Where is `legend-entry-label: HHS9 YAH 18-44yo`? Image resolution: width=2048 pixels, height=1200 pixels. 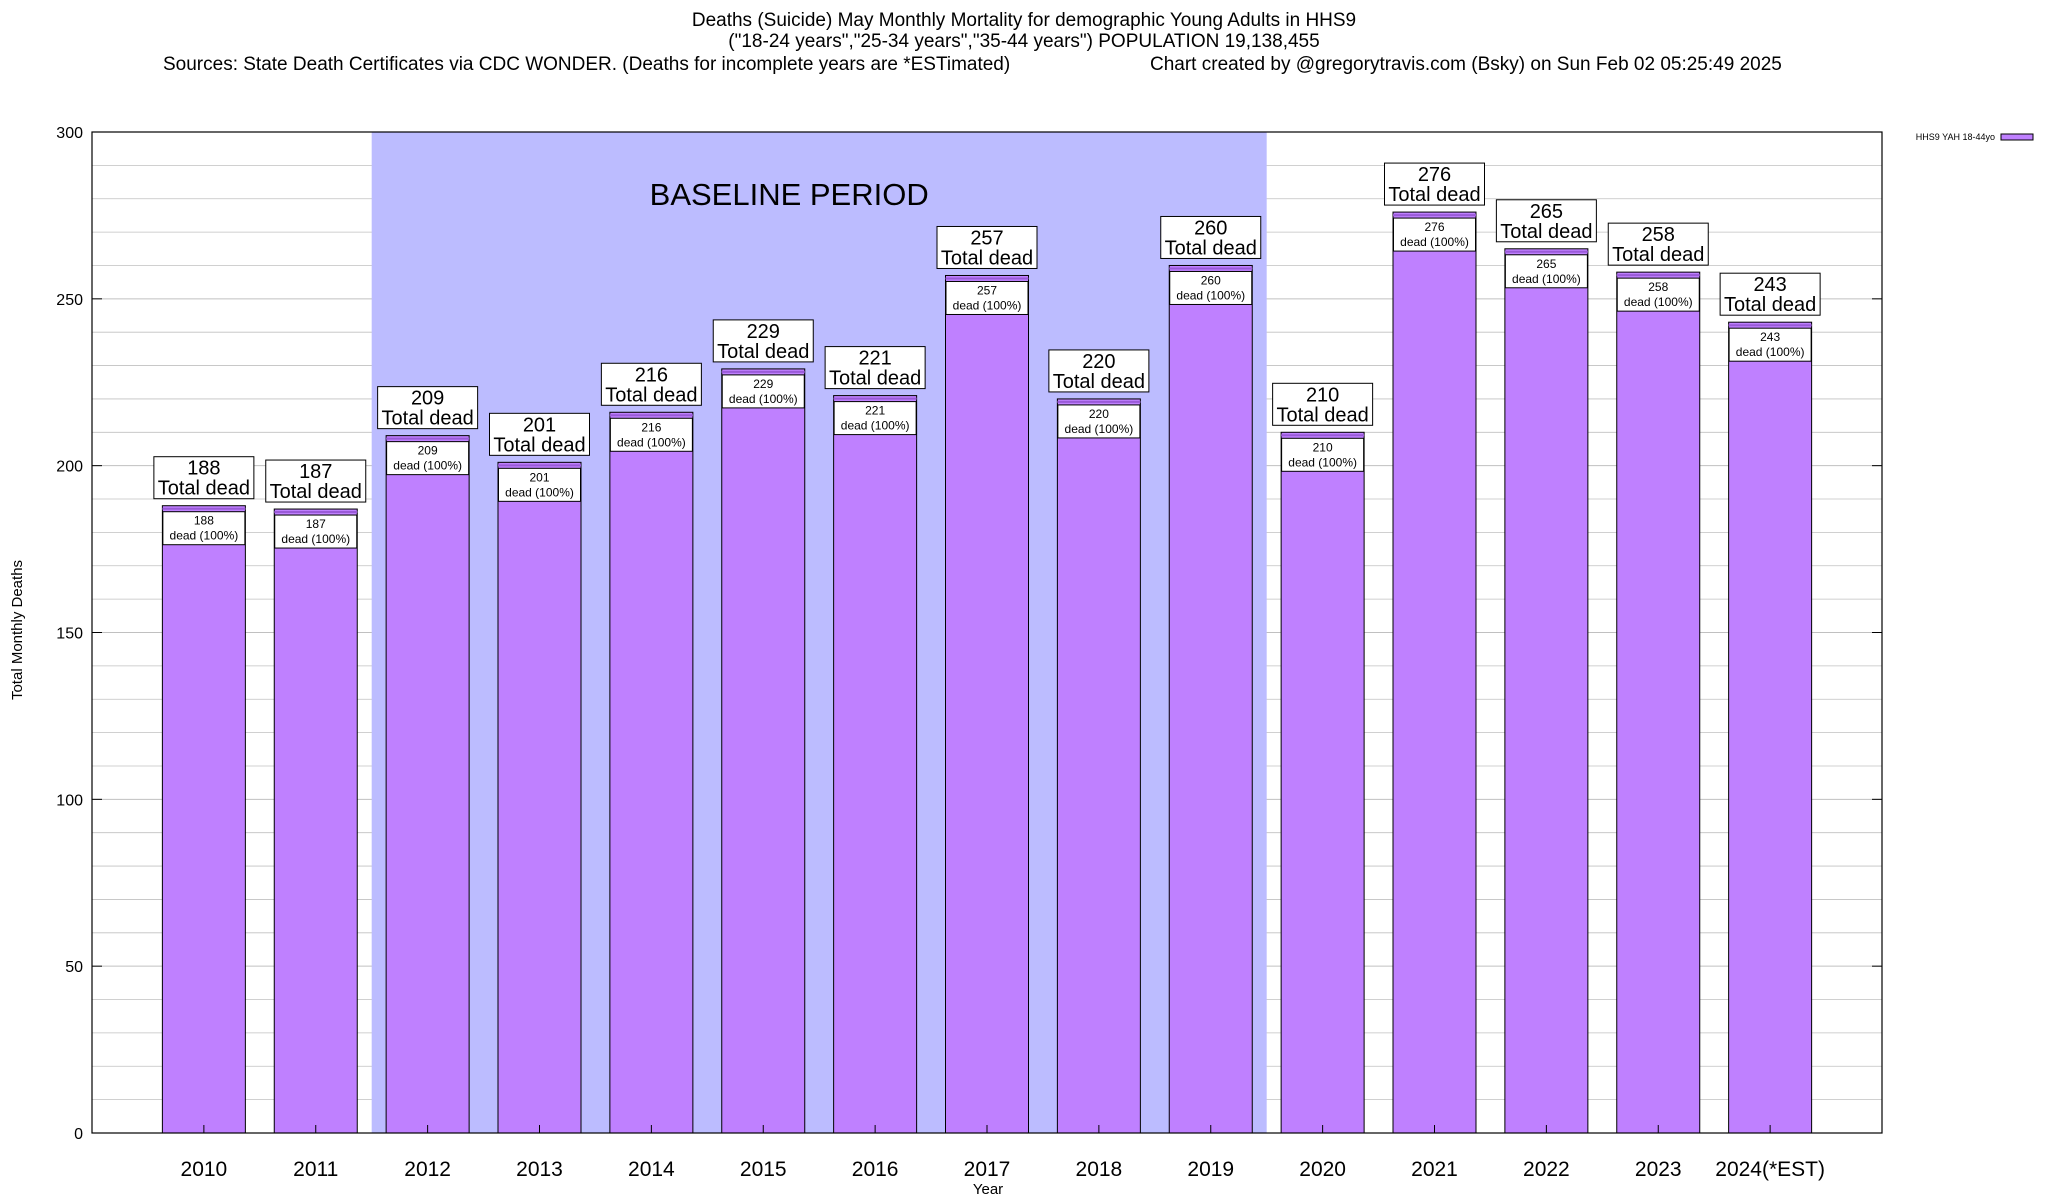
legend-entry-label: HHS9 YAH 18-44yo is located at coordinates (1955, 137).